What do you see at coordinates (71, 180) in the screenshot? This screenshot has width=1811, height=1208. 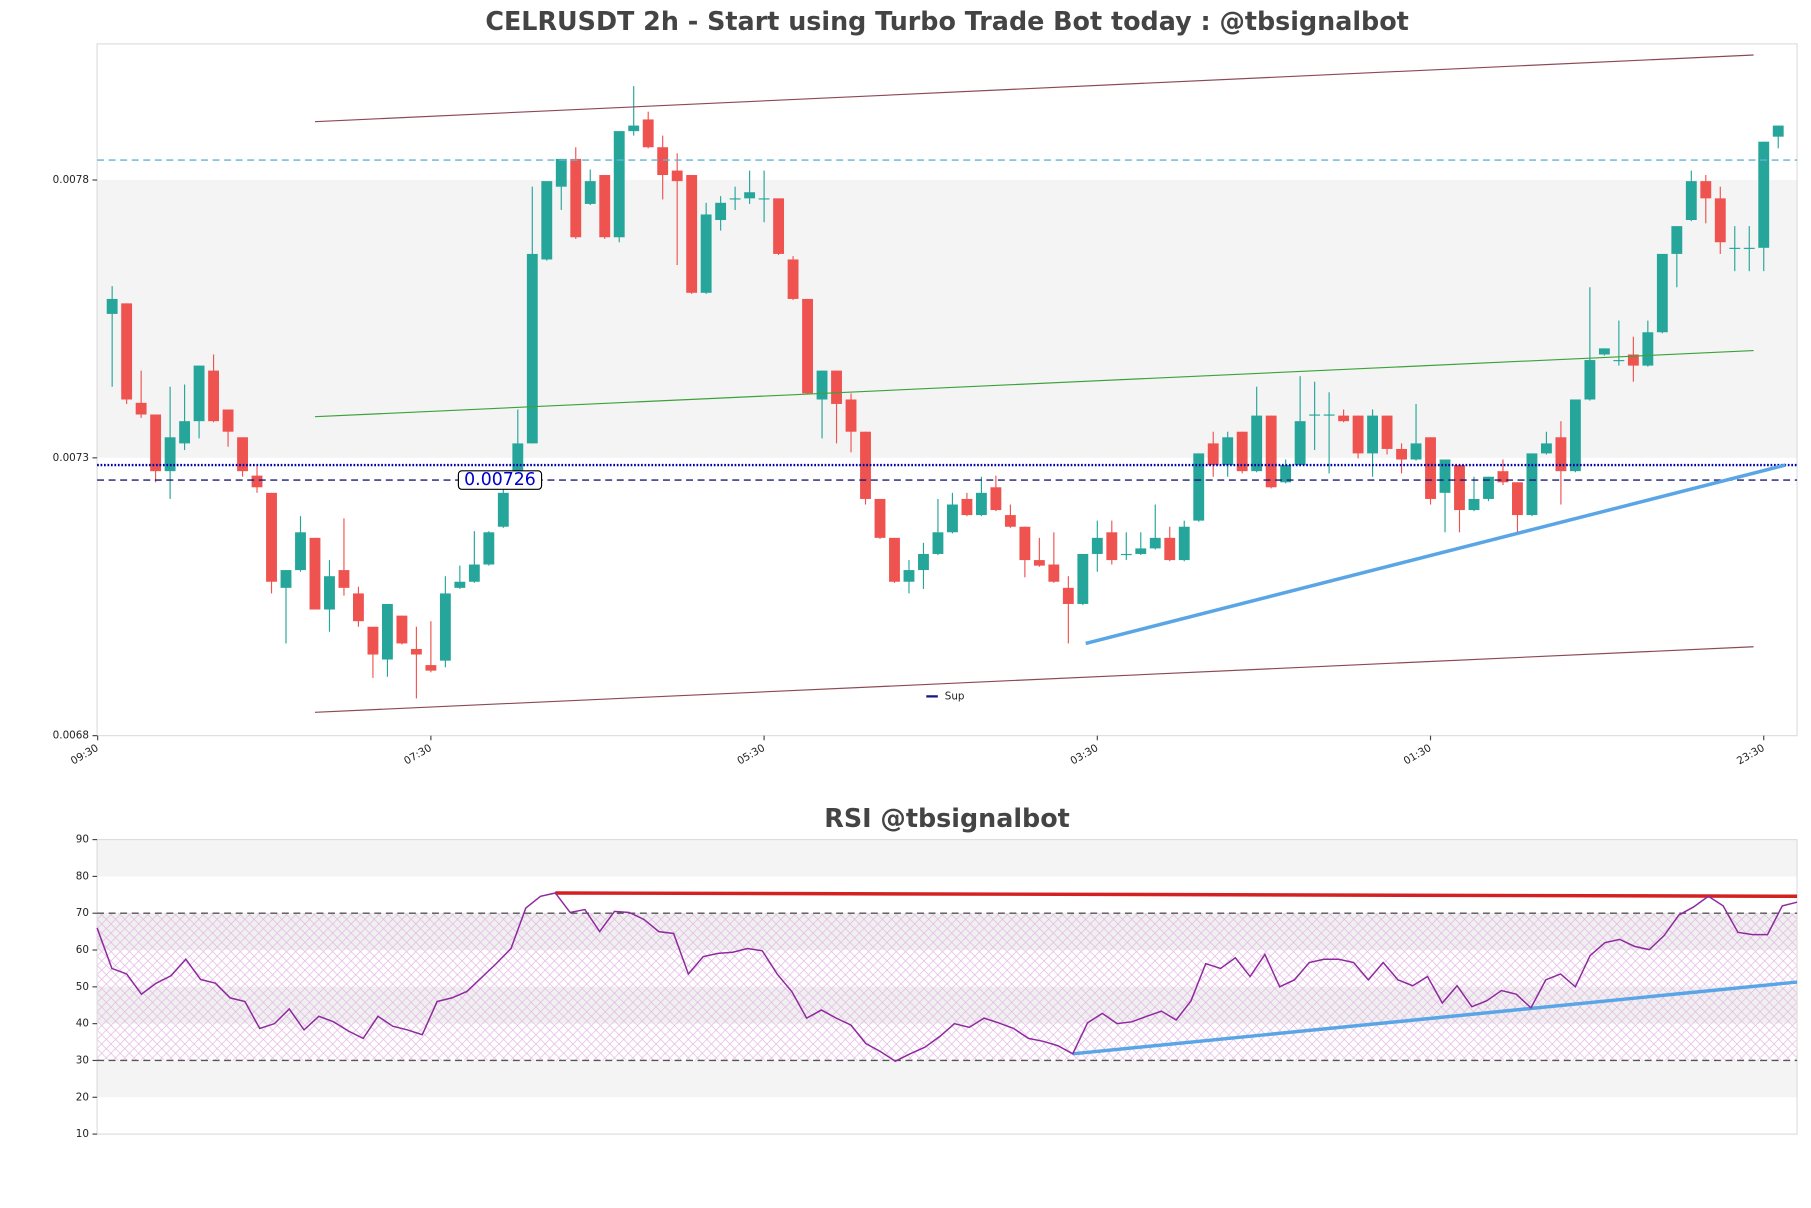 I see `y-tick-label: 0.0078` at bounding box center [71, 180].